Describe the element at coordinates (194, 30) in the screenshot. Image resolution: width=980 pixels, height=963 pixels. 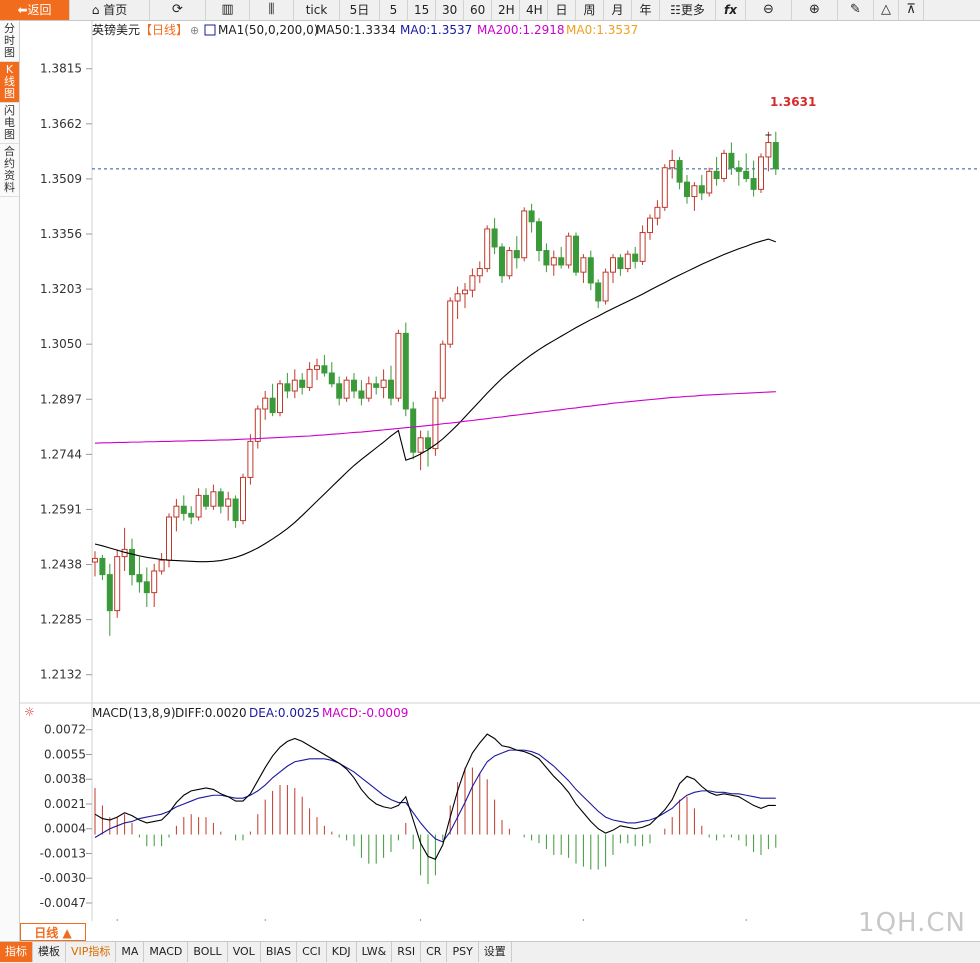
I see `settings-icon: ⊕` at that location.